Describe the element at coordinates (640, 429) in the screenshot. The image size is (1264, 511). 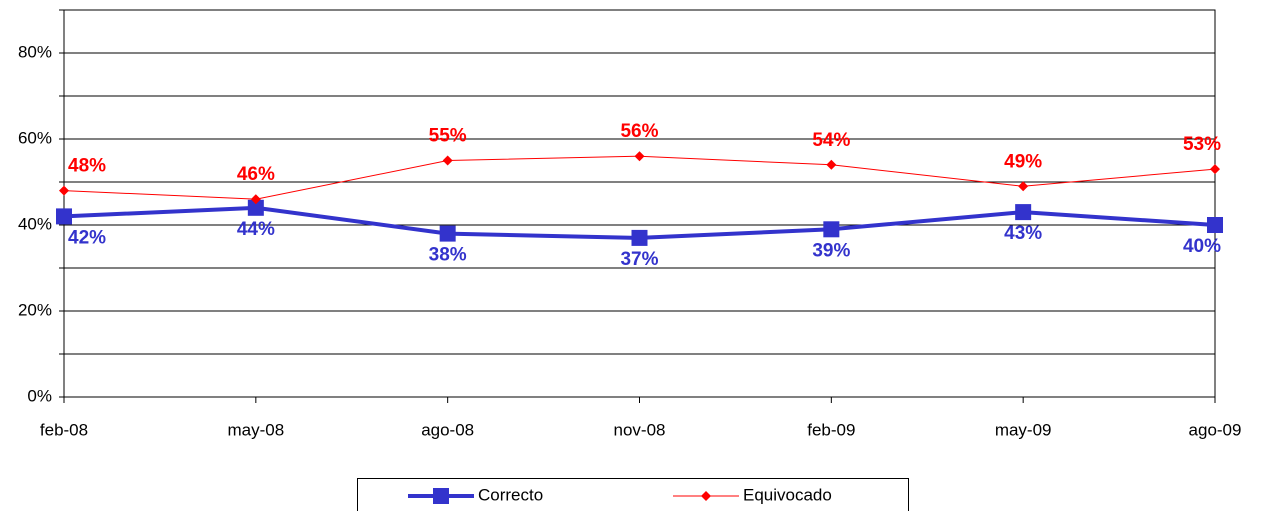
I see `x-tick-label: nov-08` at that location.